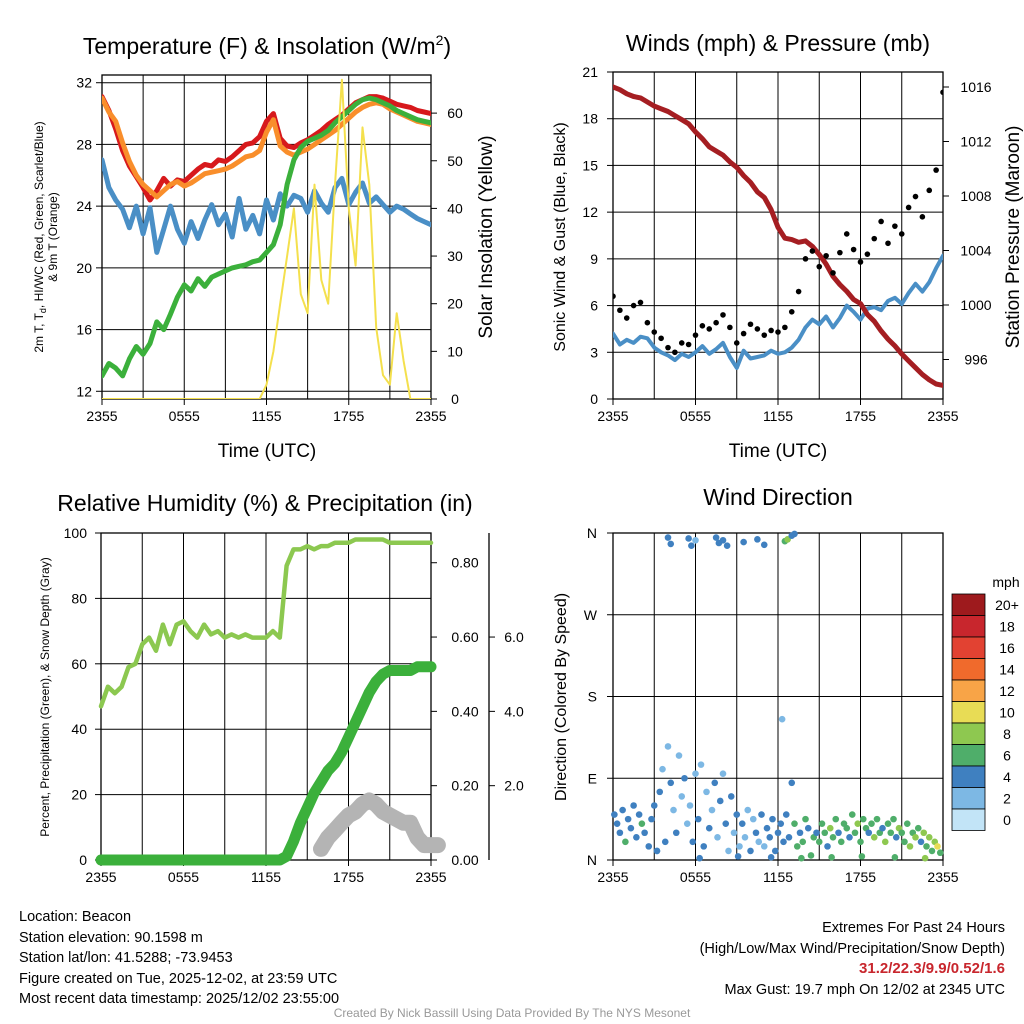  What do you see at coordinates (1007, 670) in the screenshot?
I see `colorbar-label: 14` at bounding box center [1007, 670].